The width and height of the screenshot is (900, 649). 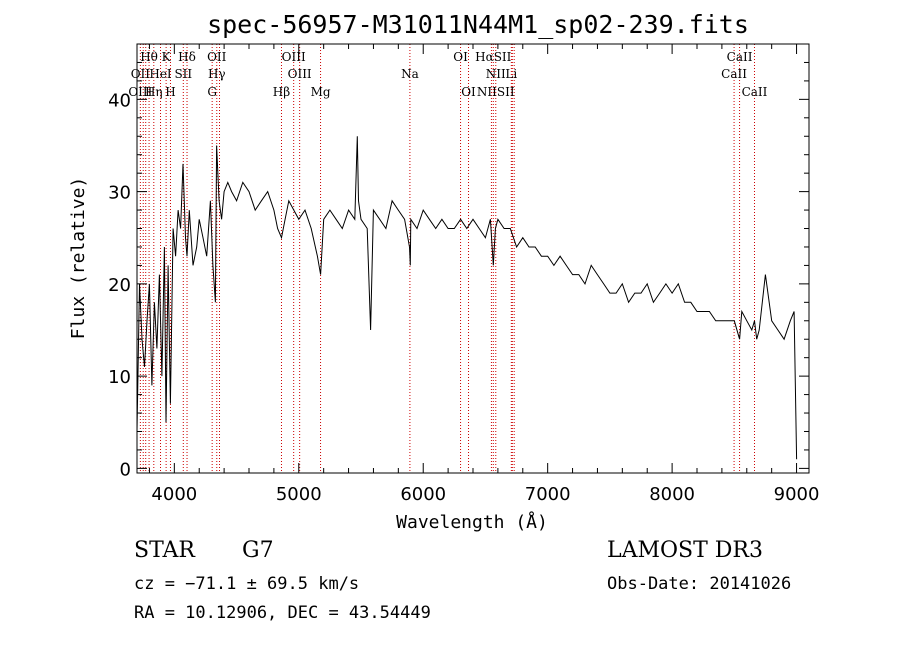 I want to click on y-tick-label-0: 0, so click(x=125, y=469).